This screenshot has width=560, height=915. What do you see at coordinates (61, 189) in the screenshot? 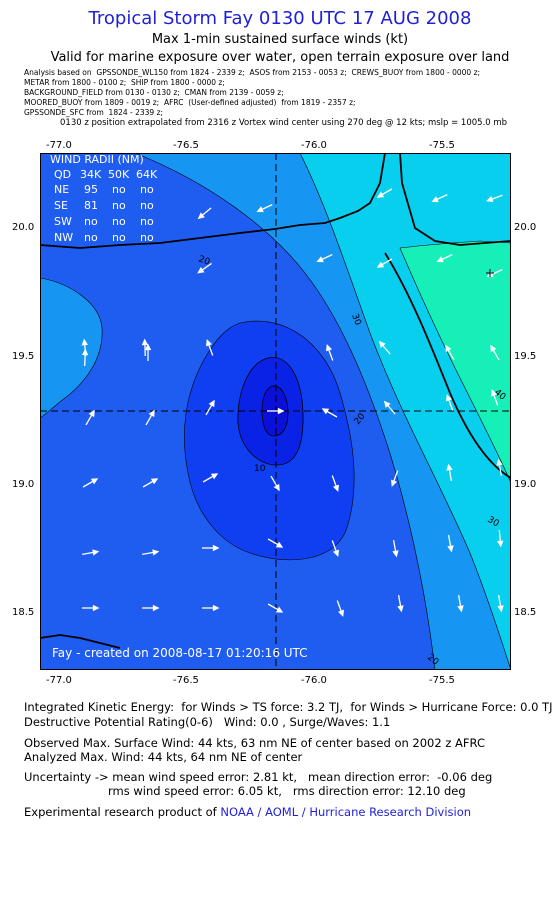
I see `wind-radii-cell: NE` at bounding box center [61, 189].